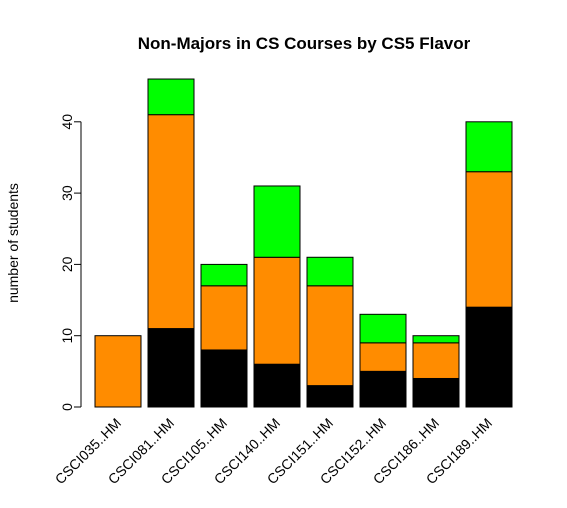 The height and width of the screenshot is (508, 567). Describe the element at coordinates (67, 336) in the screenshot. I see `y-tick-label: 10` at that location.